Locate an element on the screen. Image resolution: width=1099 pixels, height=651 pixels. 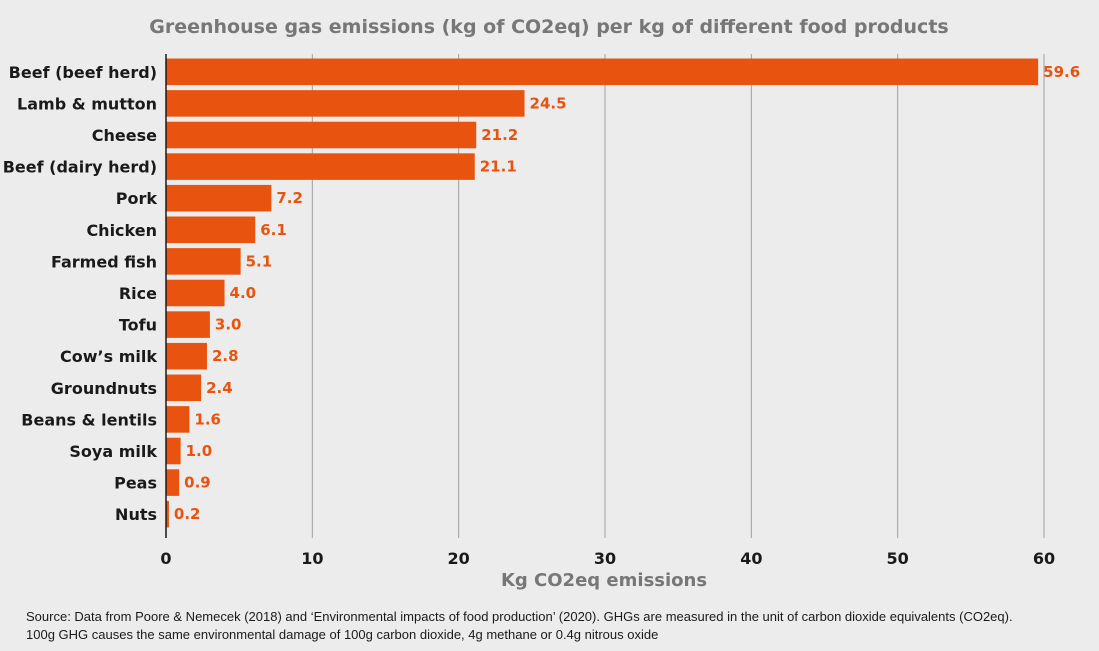
value-label: 21.2 is located at coordinates (499, 135).